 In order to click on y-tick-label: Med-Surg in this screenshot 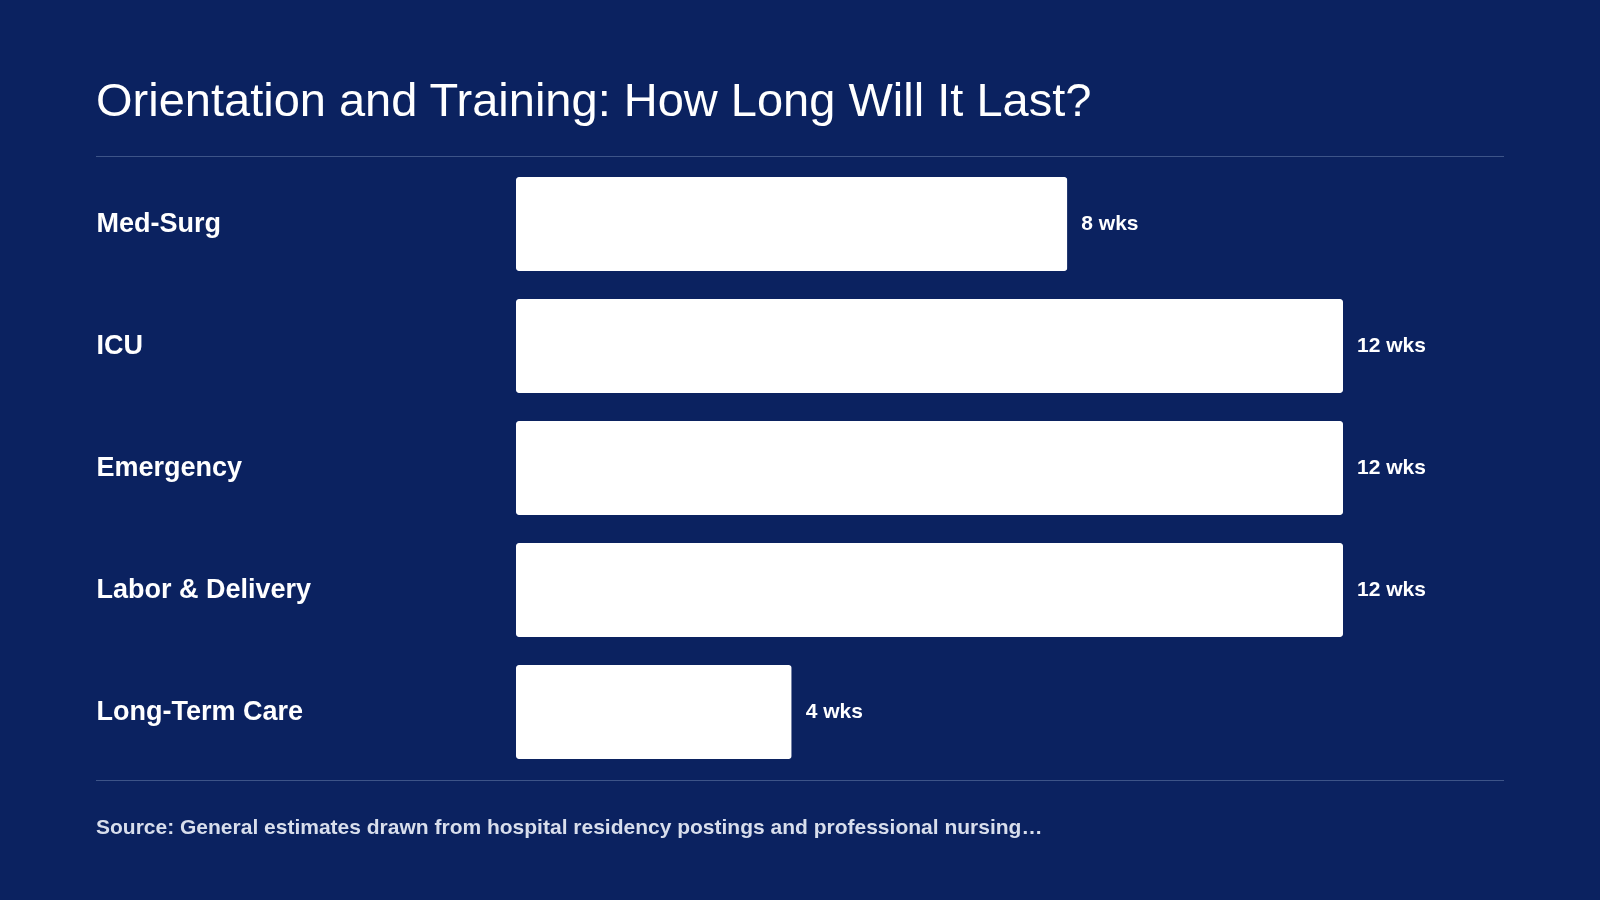, I will do `click(158, 223)`.